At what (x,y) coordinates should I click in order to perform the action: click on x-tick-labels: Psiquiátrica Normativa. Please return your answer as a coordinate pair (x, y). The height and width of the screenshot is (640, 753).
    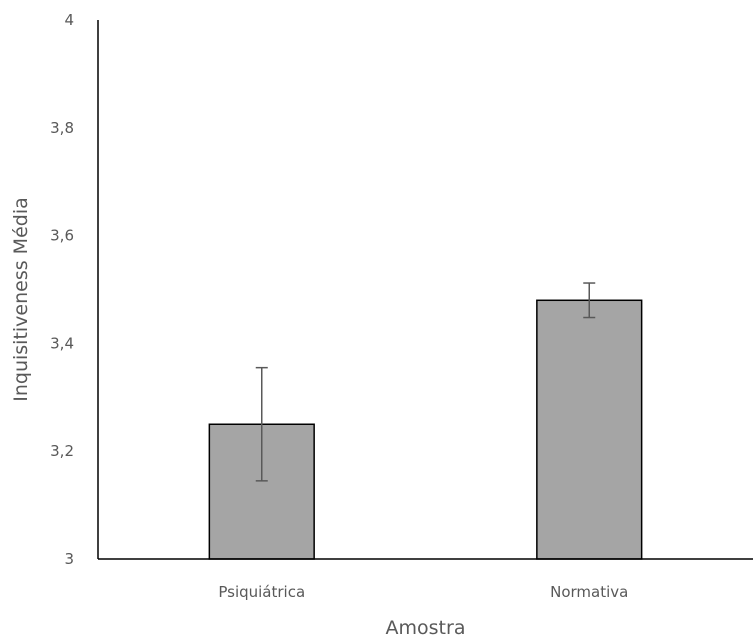
    Looking at the image, I should click on (423, 592).